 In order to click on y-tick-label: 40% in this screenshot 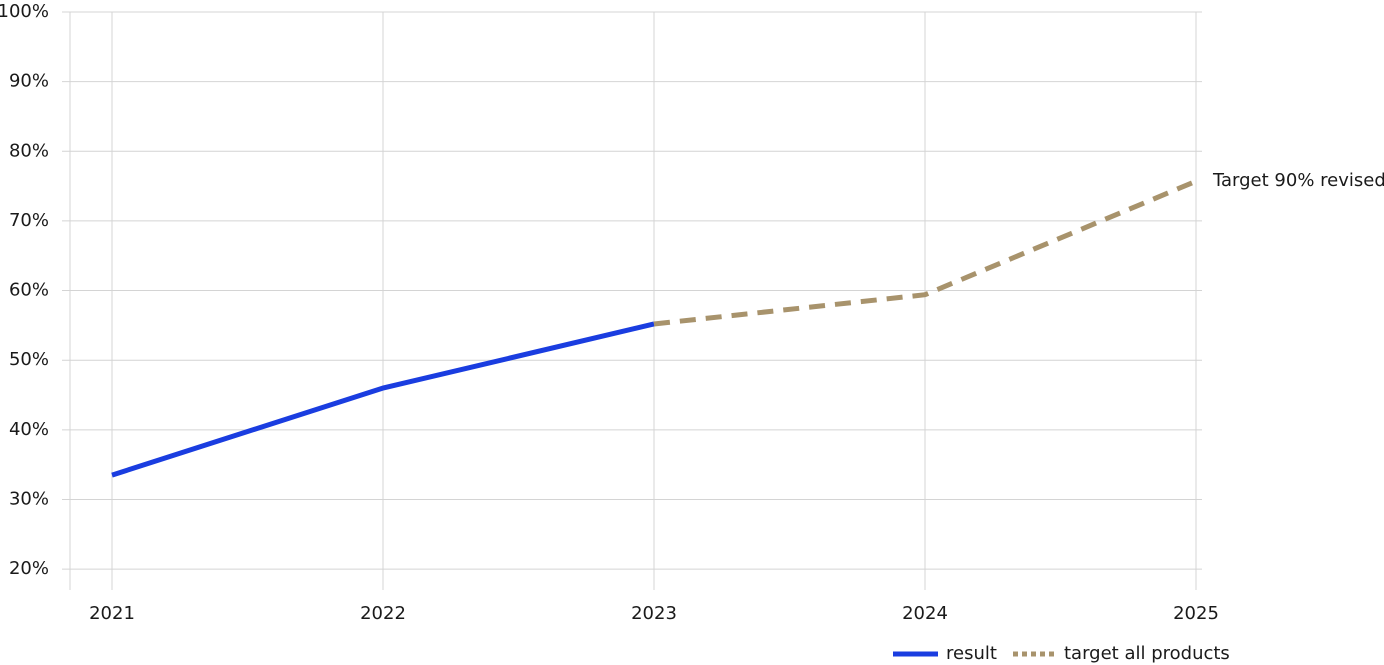, I will do `click(29, 429)`.